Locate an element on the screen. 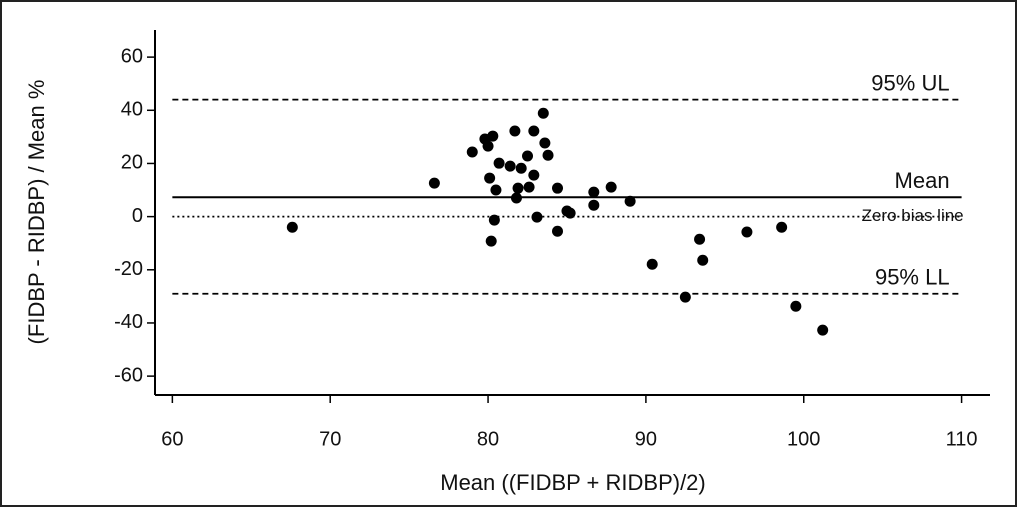 Image resolution: width=1017 pixels, height=507 pixels. y-tick-label: 60 is located at coordinates (132, 56).